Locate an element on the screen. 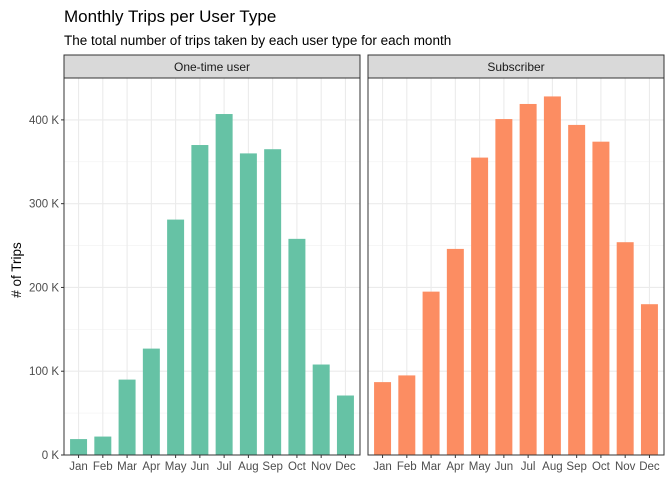  facet-strip-label: Subscriber is located at coordinates (515, 67).